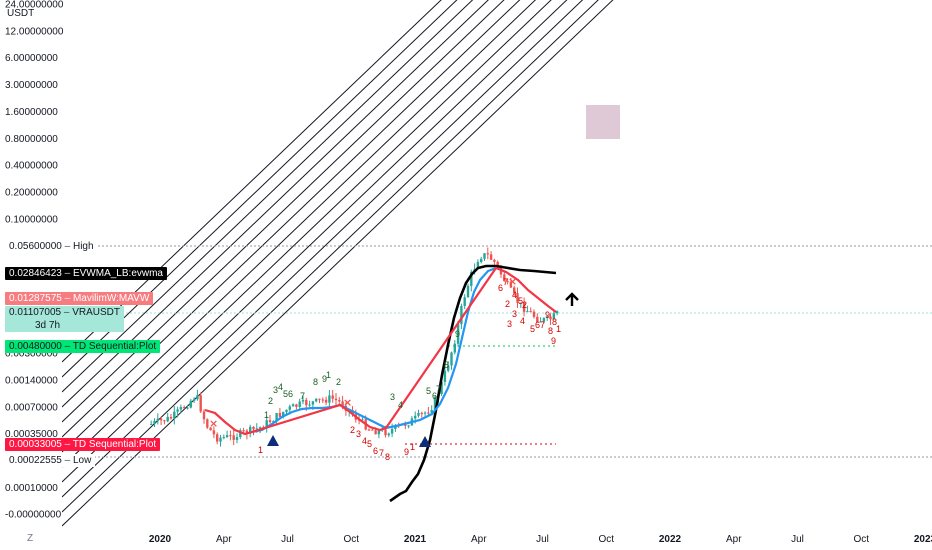 The width and height of the screenshot is (932, 550). What do you see at coordinates (31, 112) in the screenshot?
I see `y-tick-label: 1.60000000` at bounding box center [31, 112].